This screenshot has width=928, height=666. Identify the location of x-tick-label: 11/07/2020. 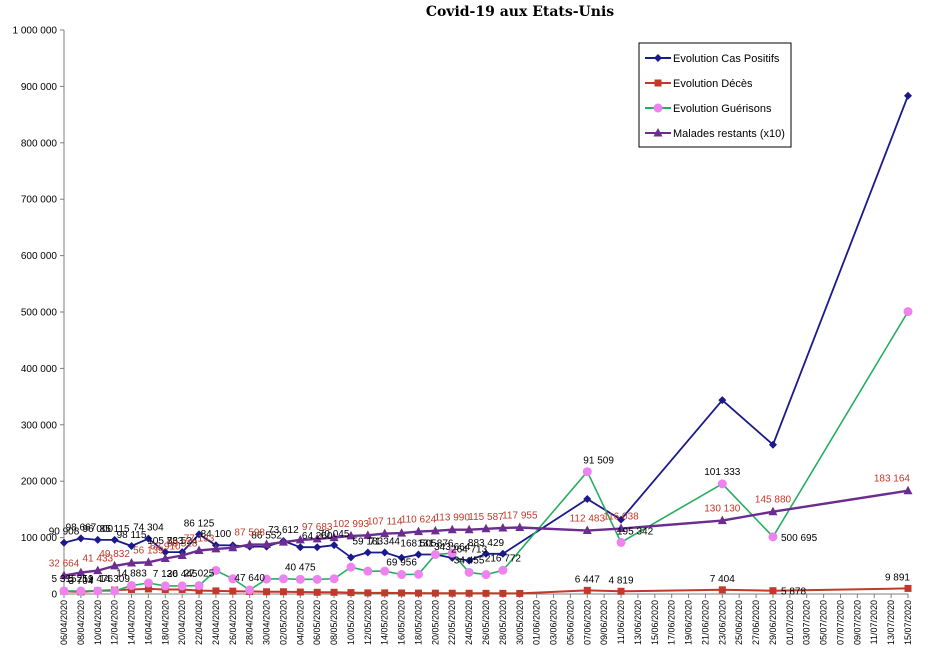
(874, 622).